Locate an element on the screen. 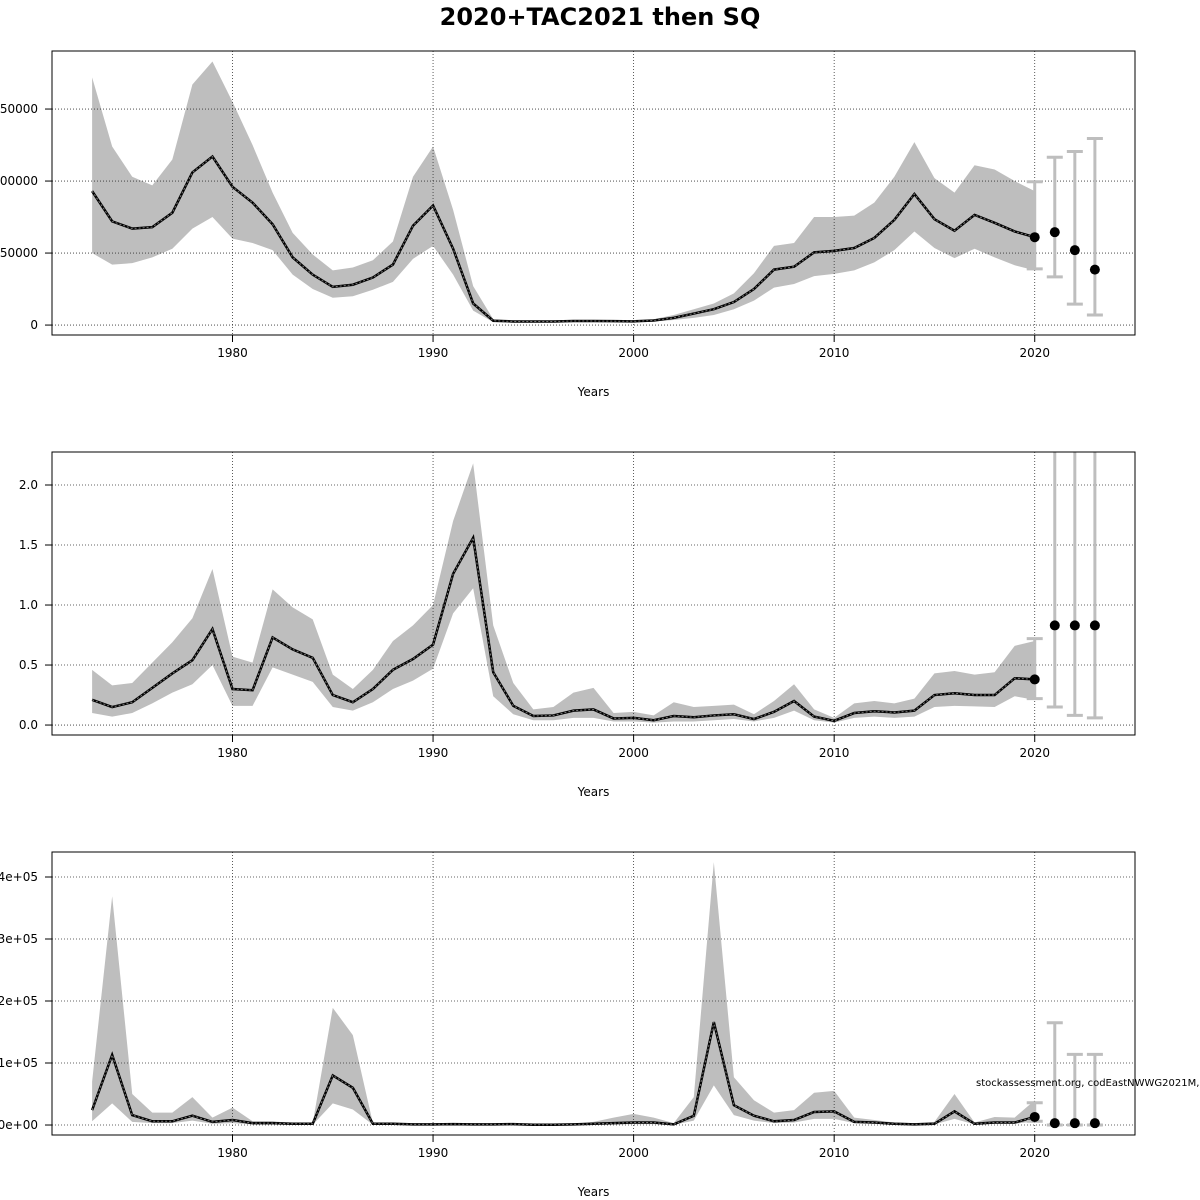  y-tick-label: 4e+05 is located at coordinates (19, 877).